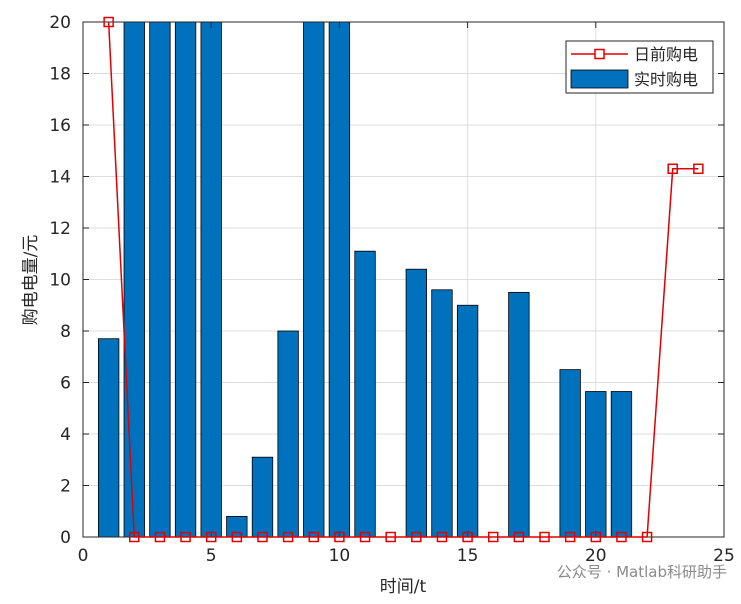  What do you see at coordinates (60, 178) in the screenshot?
I see `y-tick-label: 14` at bounding box center [60, 178].